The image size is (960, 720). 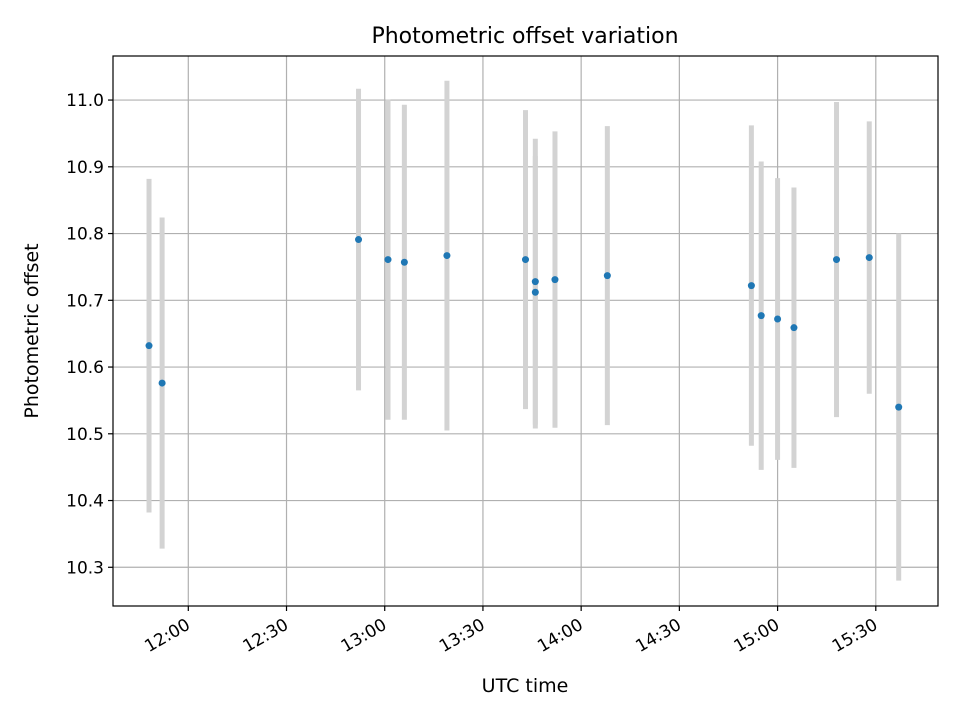 I want to click on y-axis-label: Photometric offset, so click(x=32, y=330).